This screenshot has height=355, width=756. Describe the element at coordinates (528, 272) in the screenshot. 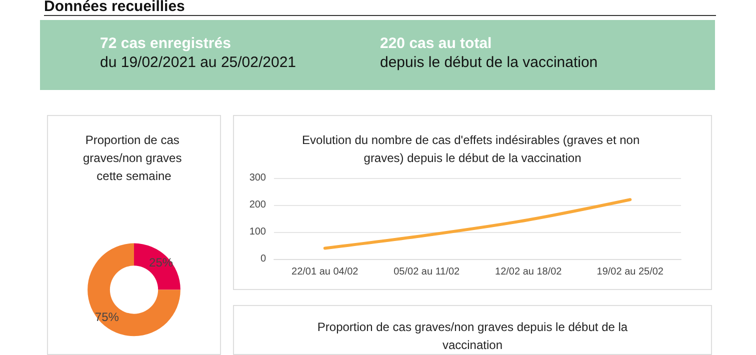

I see `x-tick-label: 12/02 au 18/02` at that location.